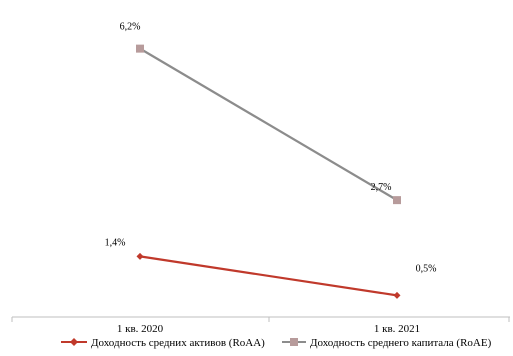  Describe the element at coordinates (178, 343) in the screenshot. I see `legend-roaa-label: Доходность средних активов (RoAA)` at that location.